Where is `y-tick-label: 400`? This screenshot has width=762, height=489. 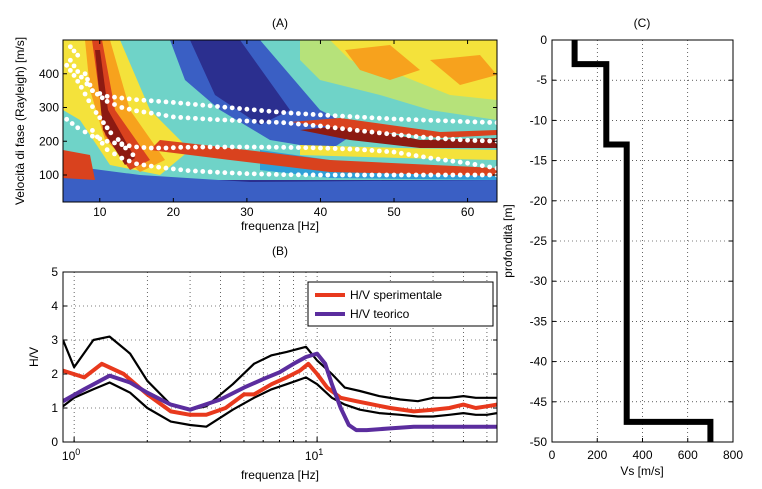 y-tick-label: 400 is located at coordinates (49, 74).